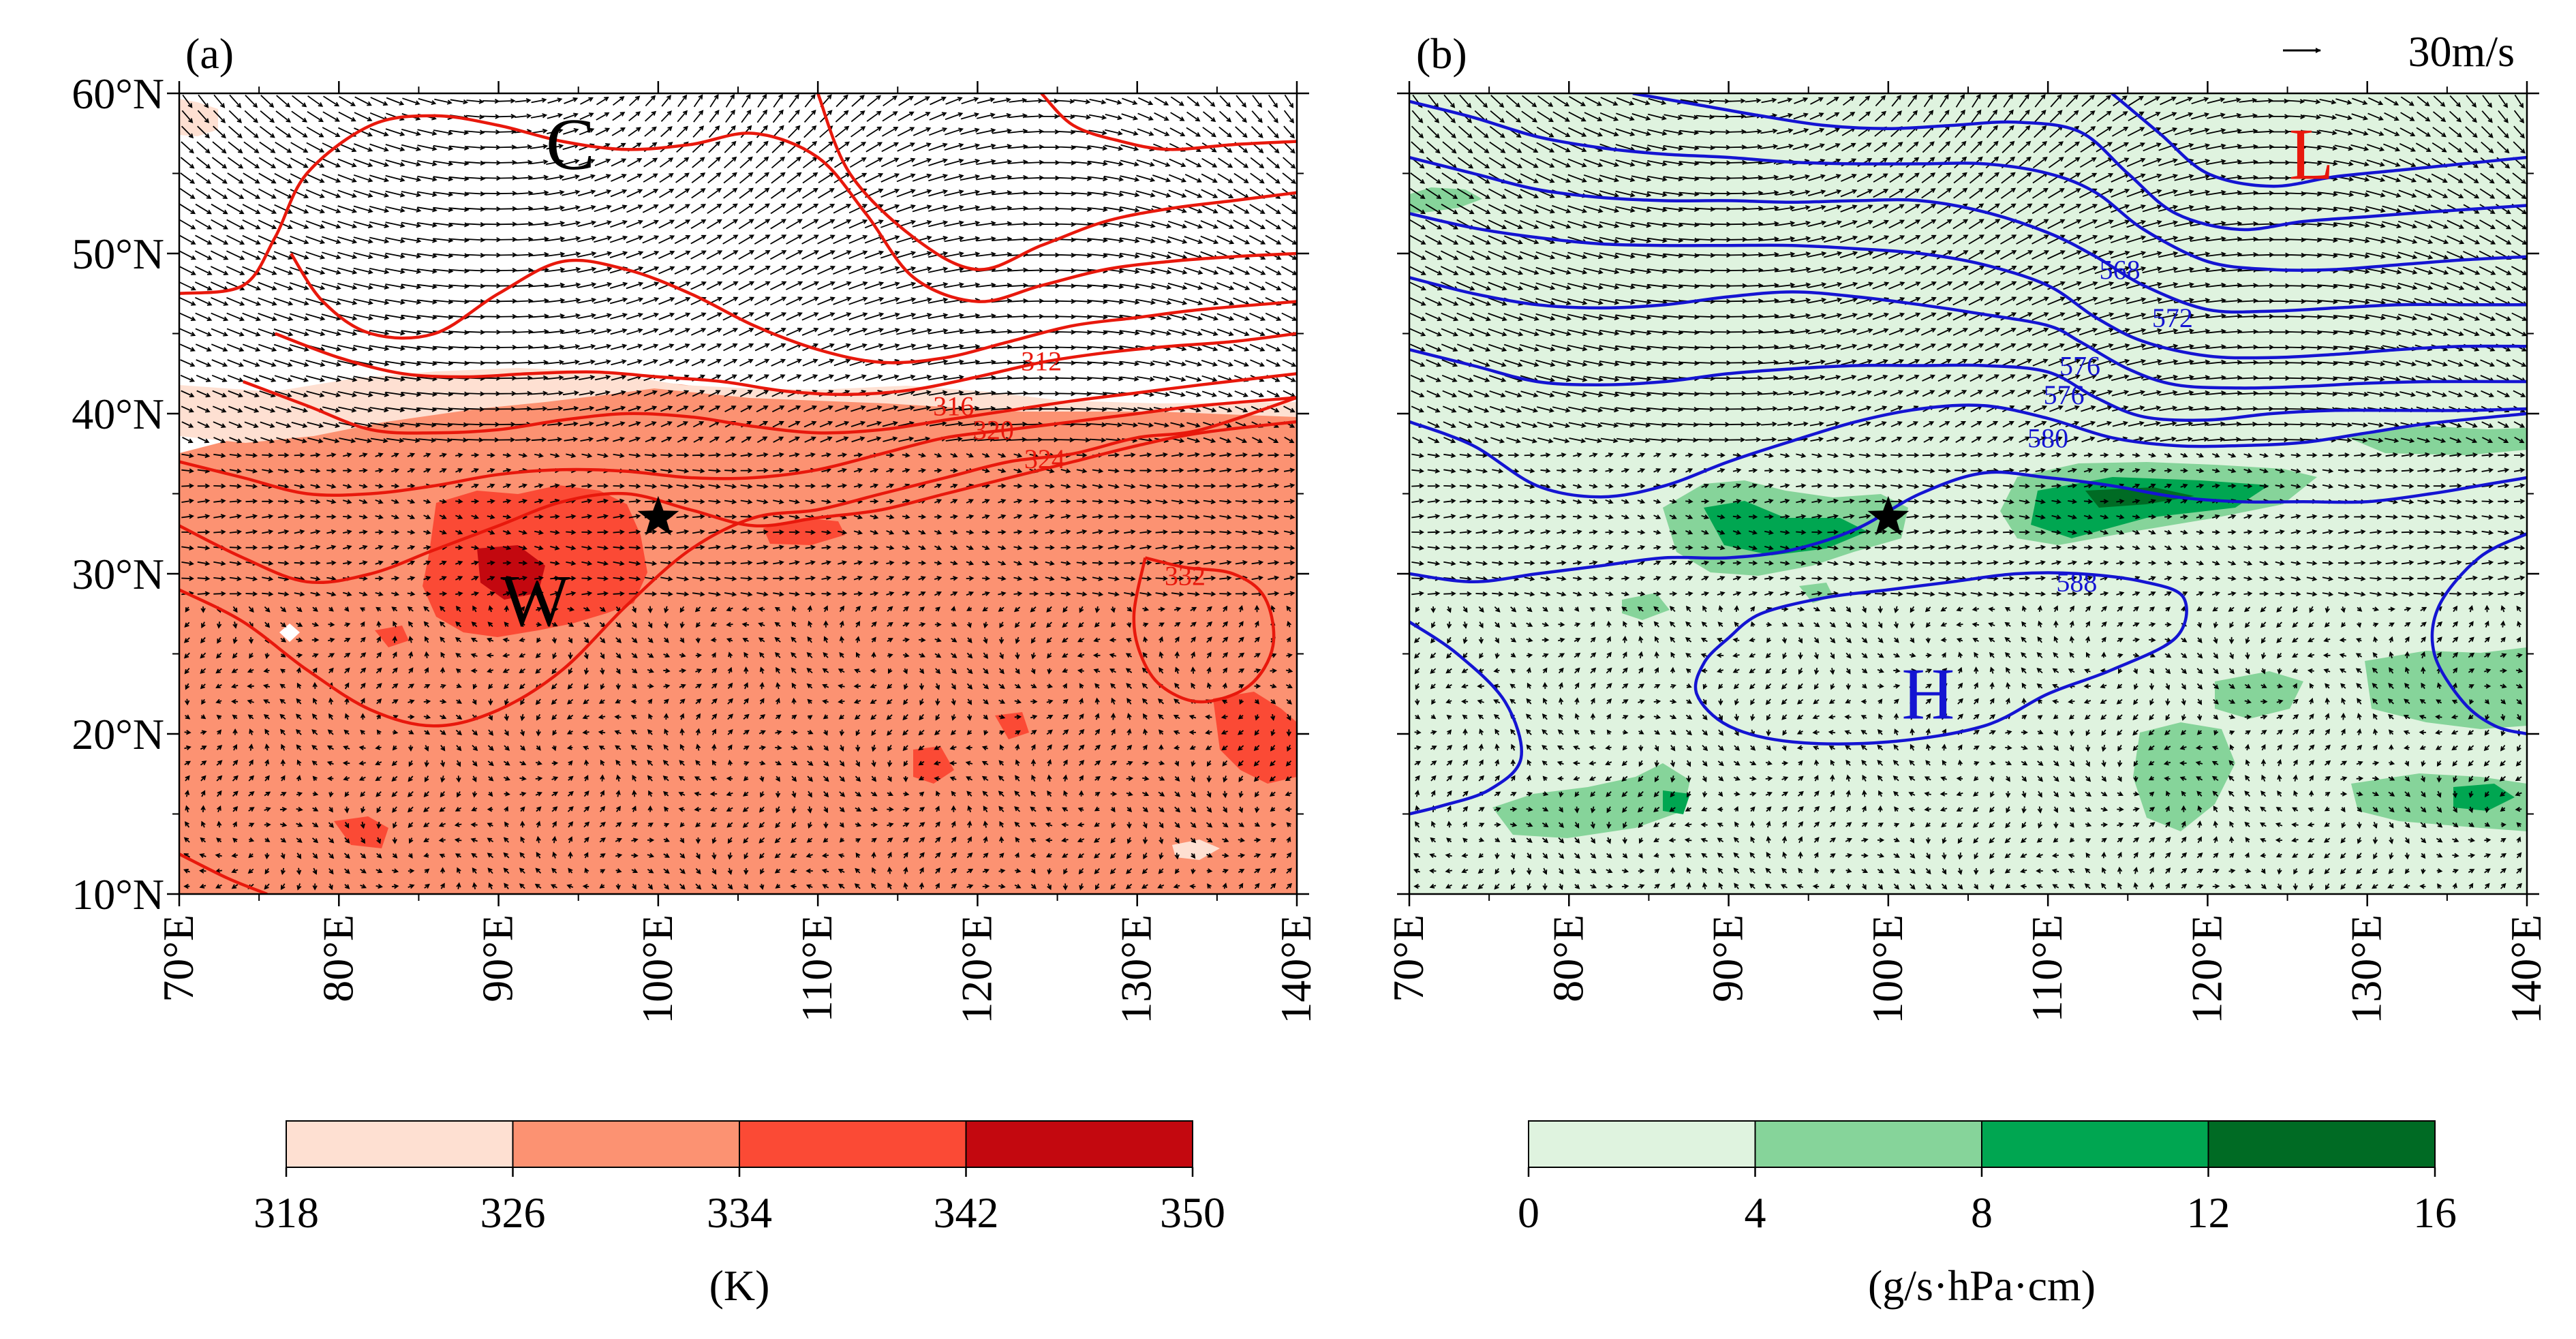 The image size is (2576, 1339). Describe the element at coordinates (738, 209) in the screenshot. I see `contour-330-line` at that location.